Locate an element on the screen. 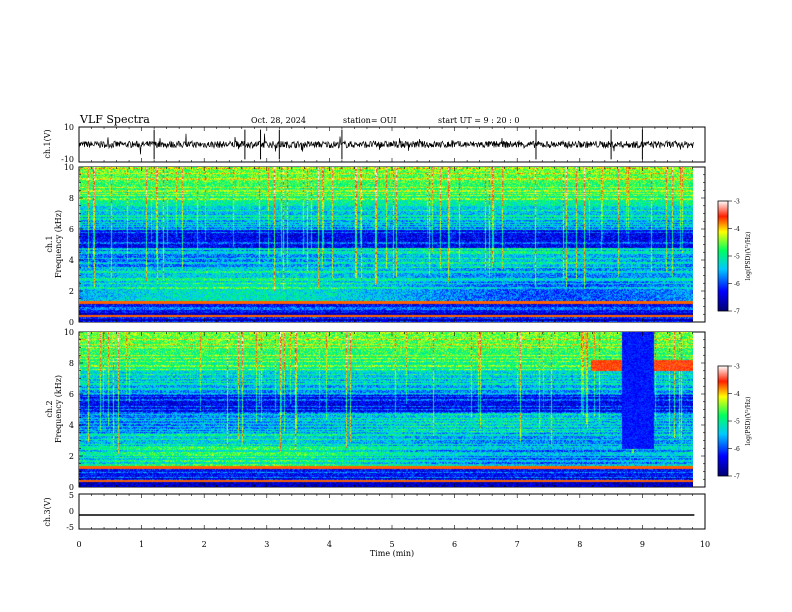 This screenshot has height=612, width=792. ch1-ytick-bottom: -10 is located at coordinates (67, 159).